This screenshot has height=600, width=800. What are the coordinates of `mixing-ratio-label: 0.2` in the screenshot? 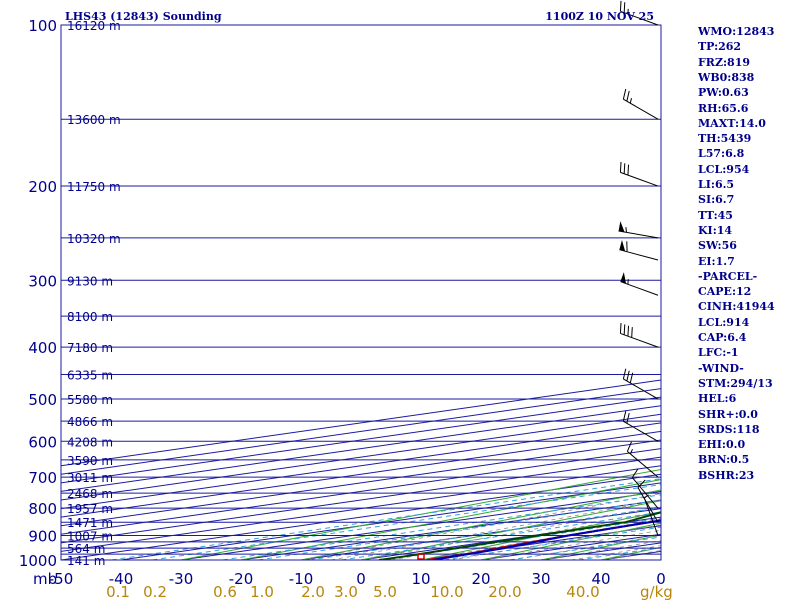 It's located at (155, 591).